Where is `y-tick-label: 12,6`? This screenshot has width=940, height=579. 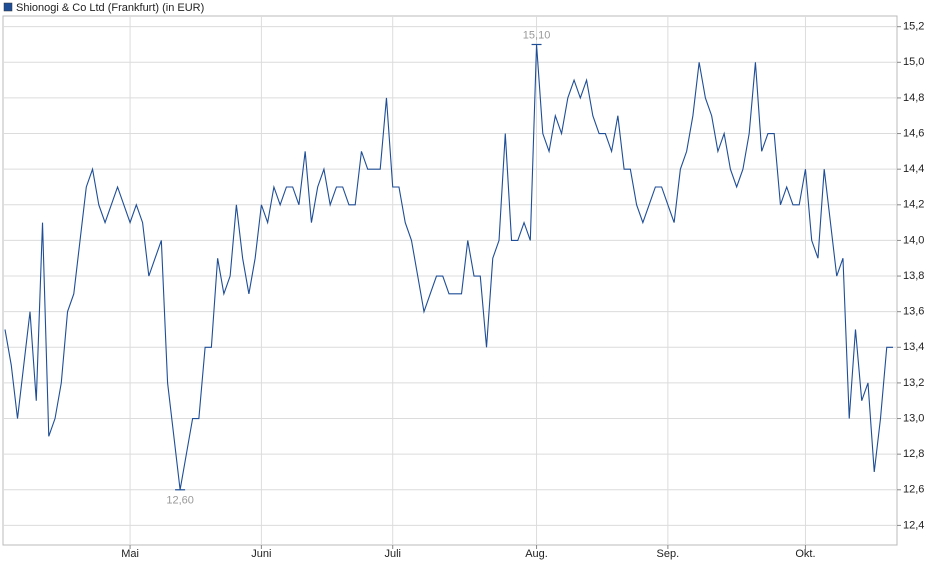
y-tick-label: 12,6 is located at coordinates (913, 490).